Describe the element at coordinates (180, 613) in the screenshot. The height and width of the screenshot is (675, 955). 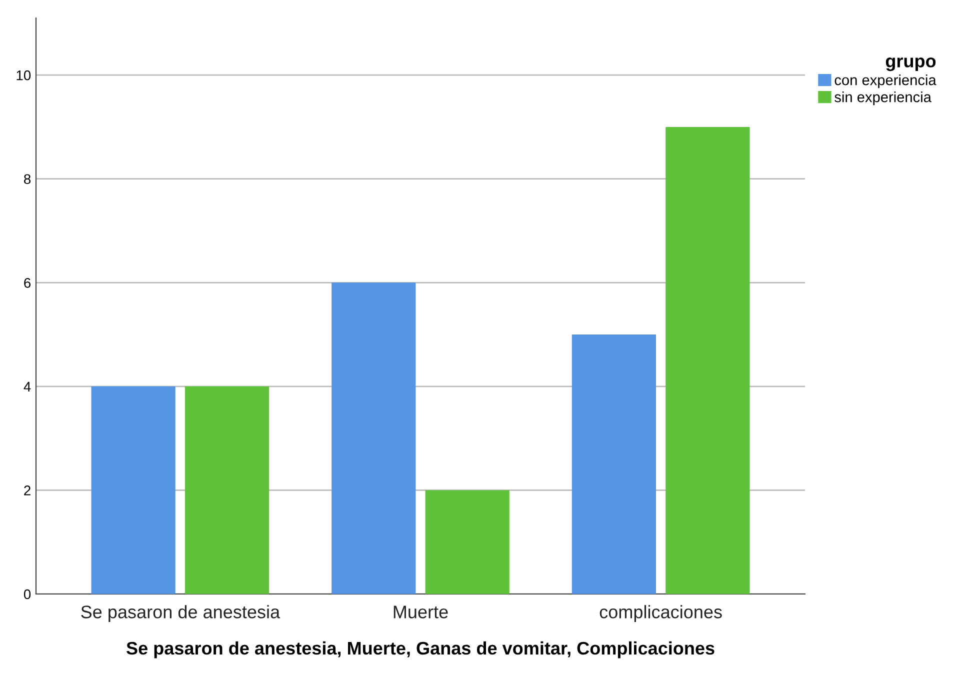
I see `x-tick-label: Se pasaron de anestesia` at that location.